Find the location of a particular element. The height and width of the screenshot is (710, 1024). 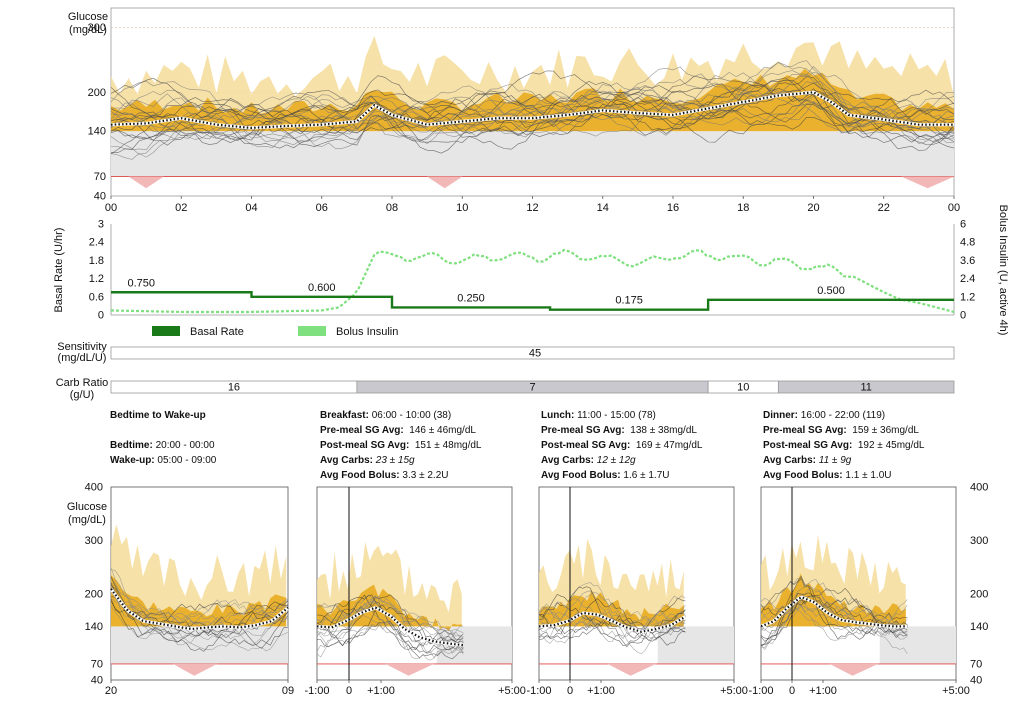

top-y-tick-70: 70 is located at coordinates (100, 177).